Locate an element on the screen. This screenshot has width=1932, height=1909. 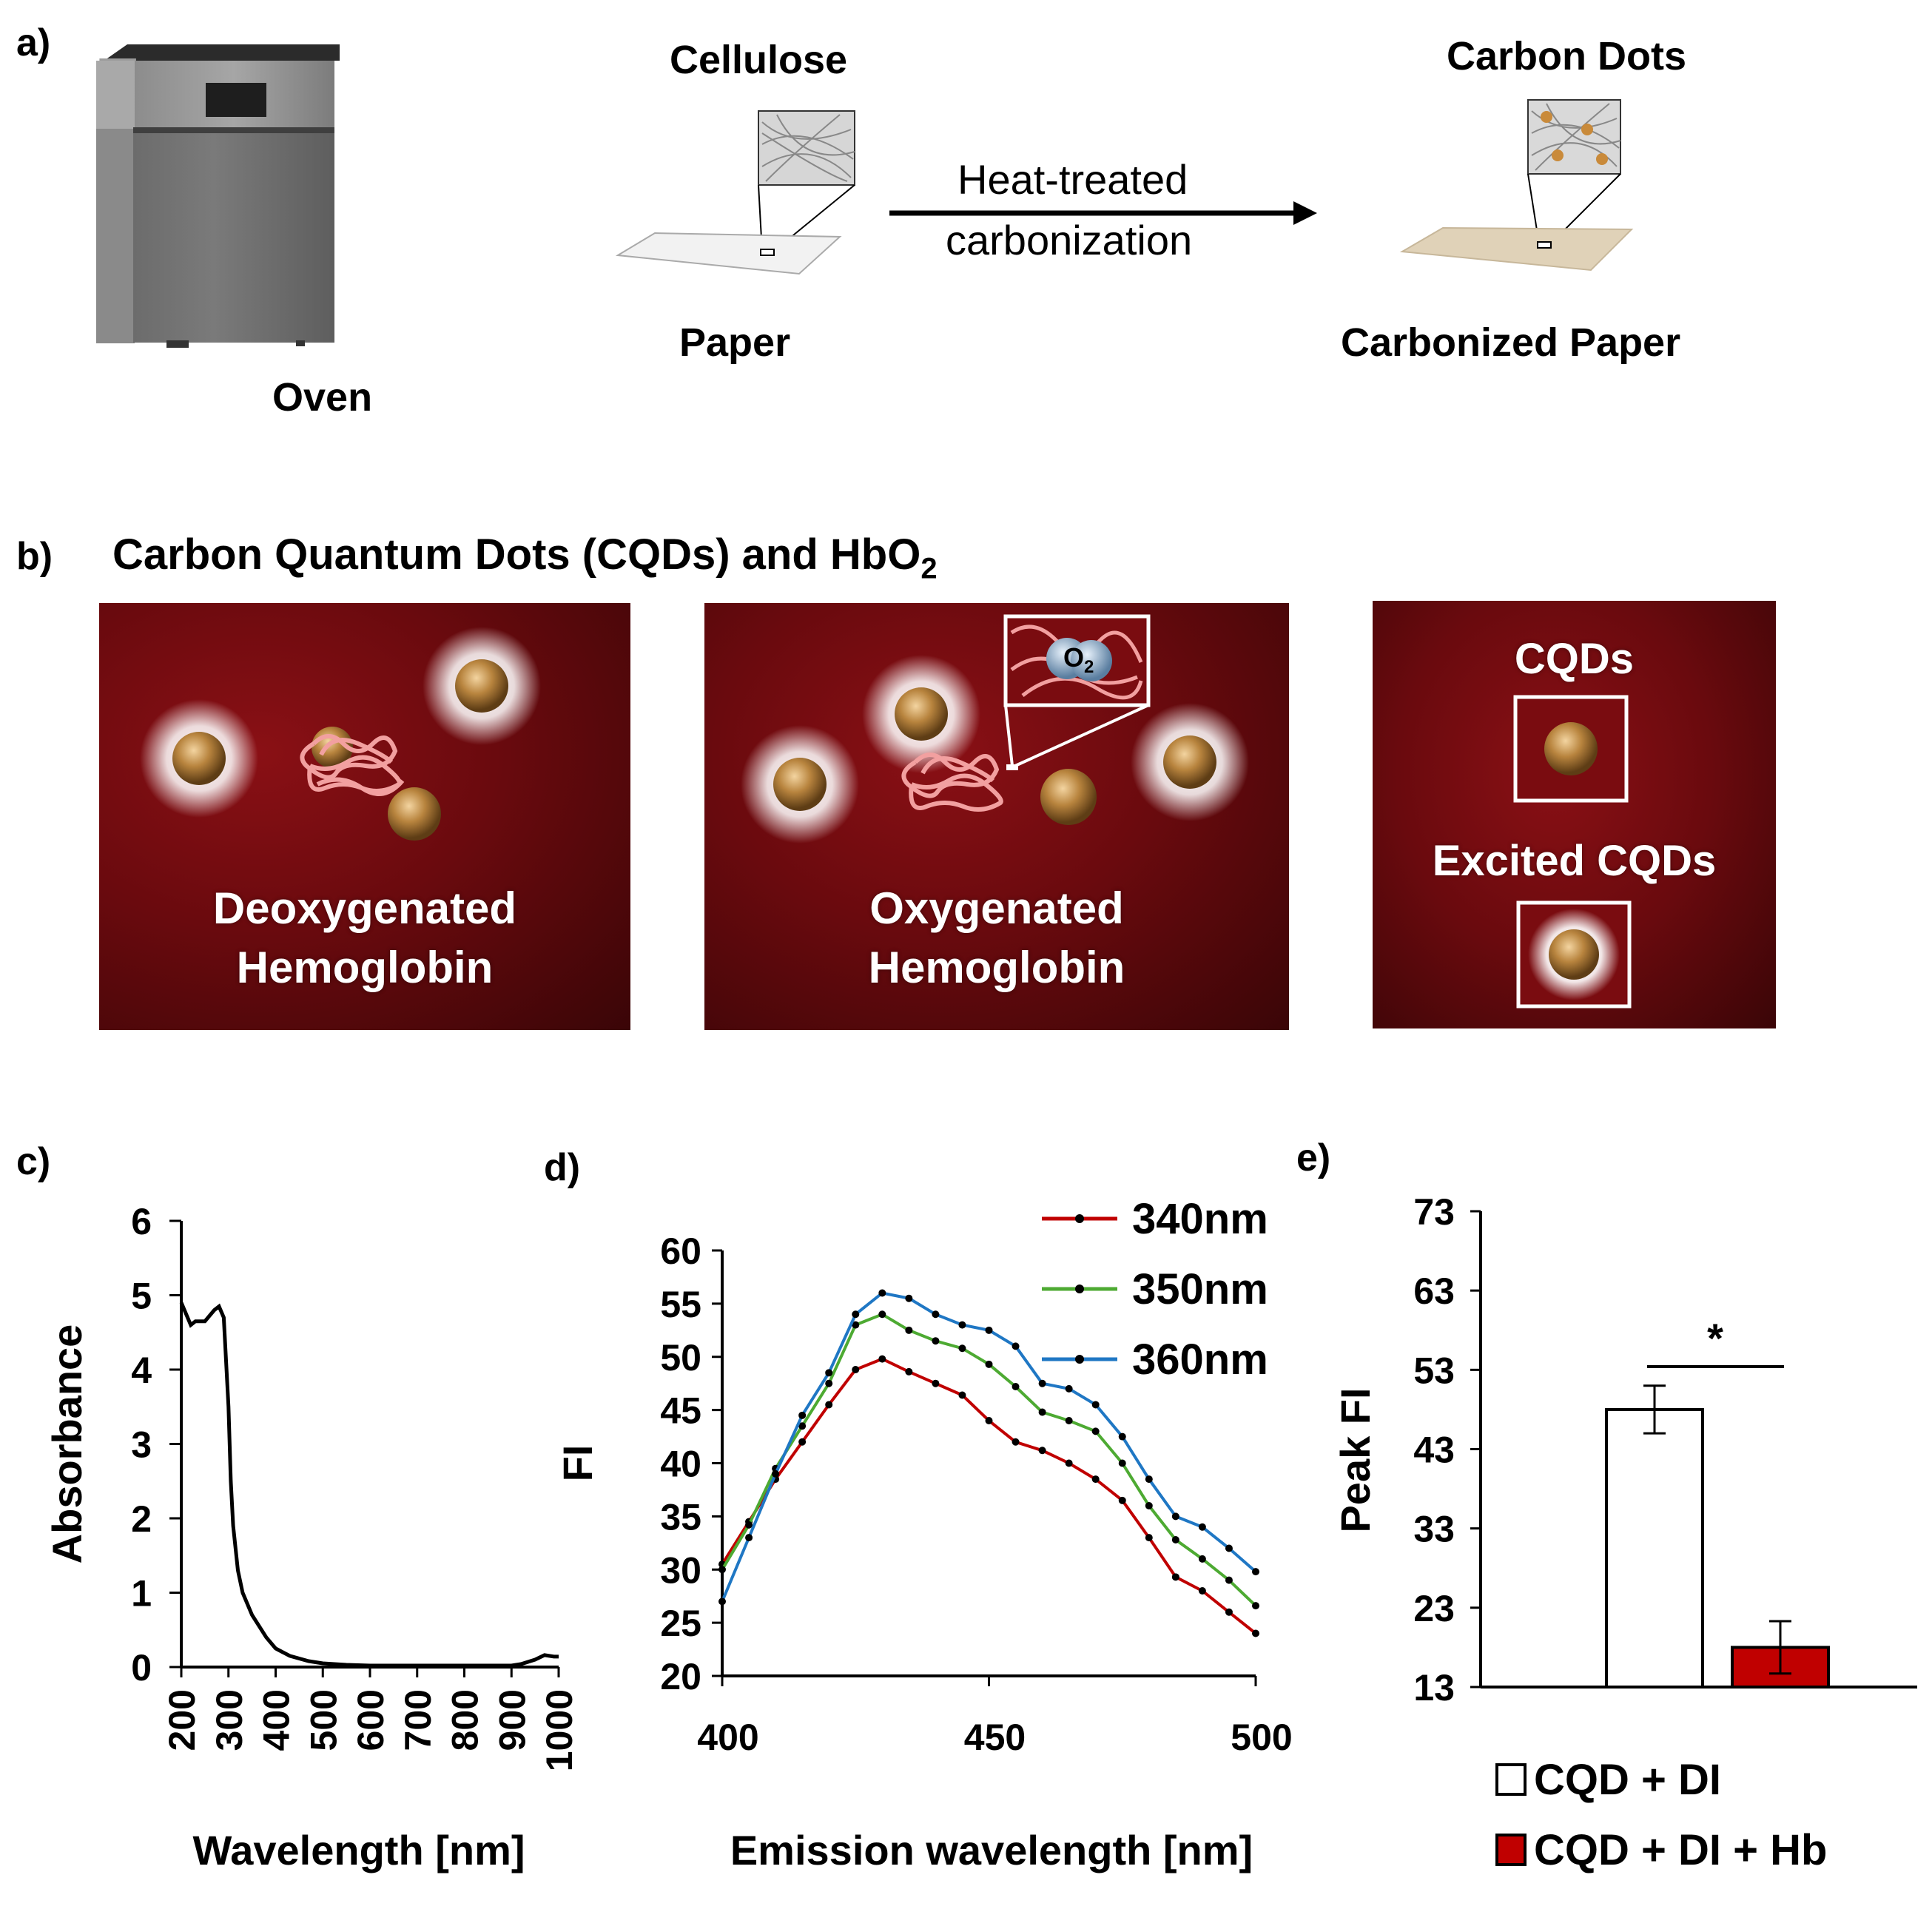
x-tick-label: 900 is located at coordinates (512, 1720).